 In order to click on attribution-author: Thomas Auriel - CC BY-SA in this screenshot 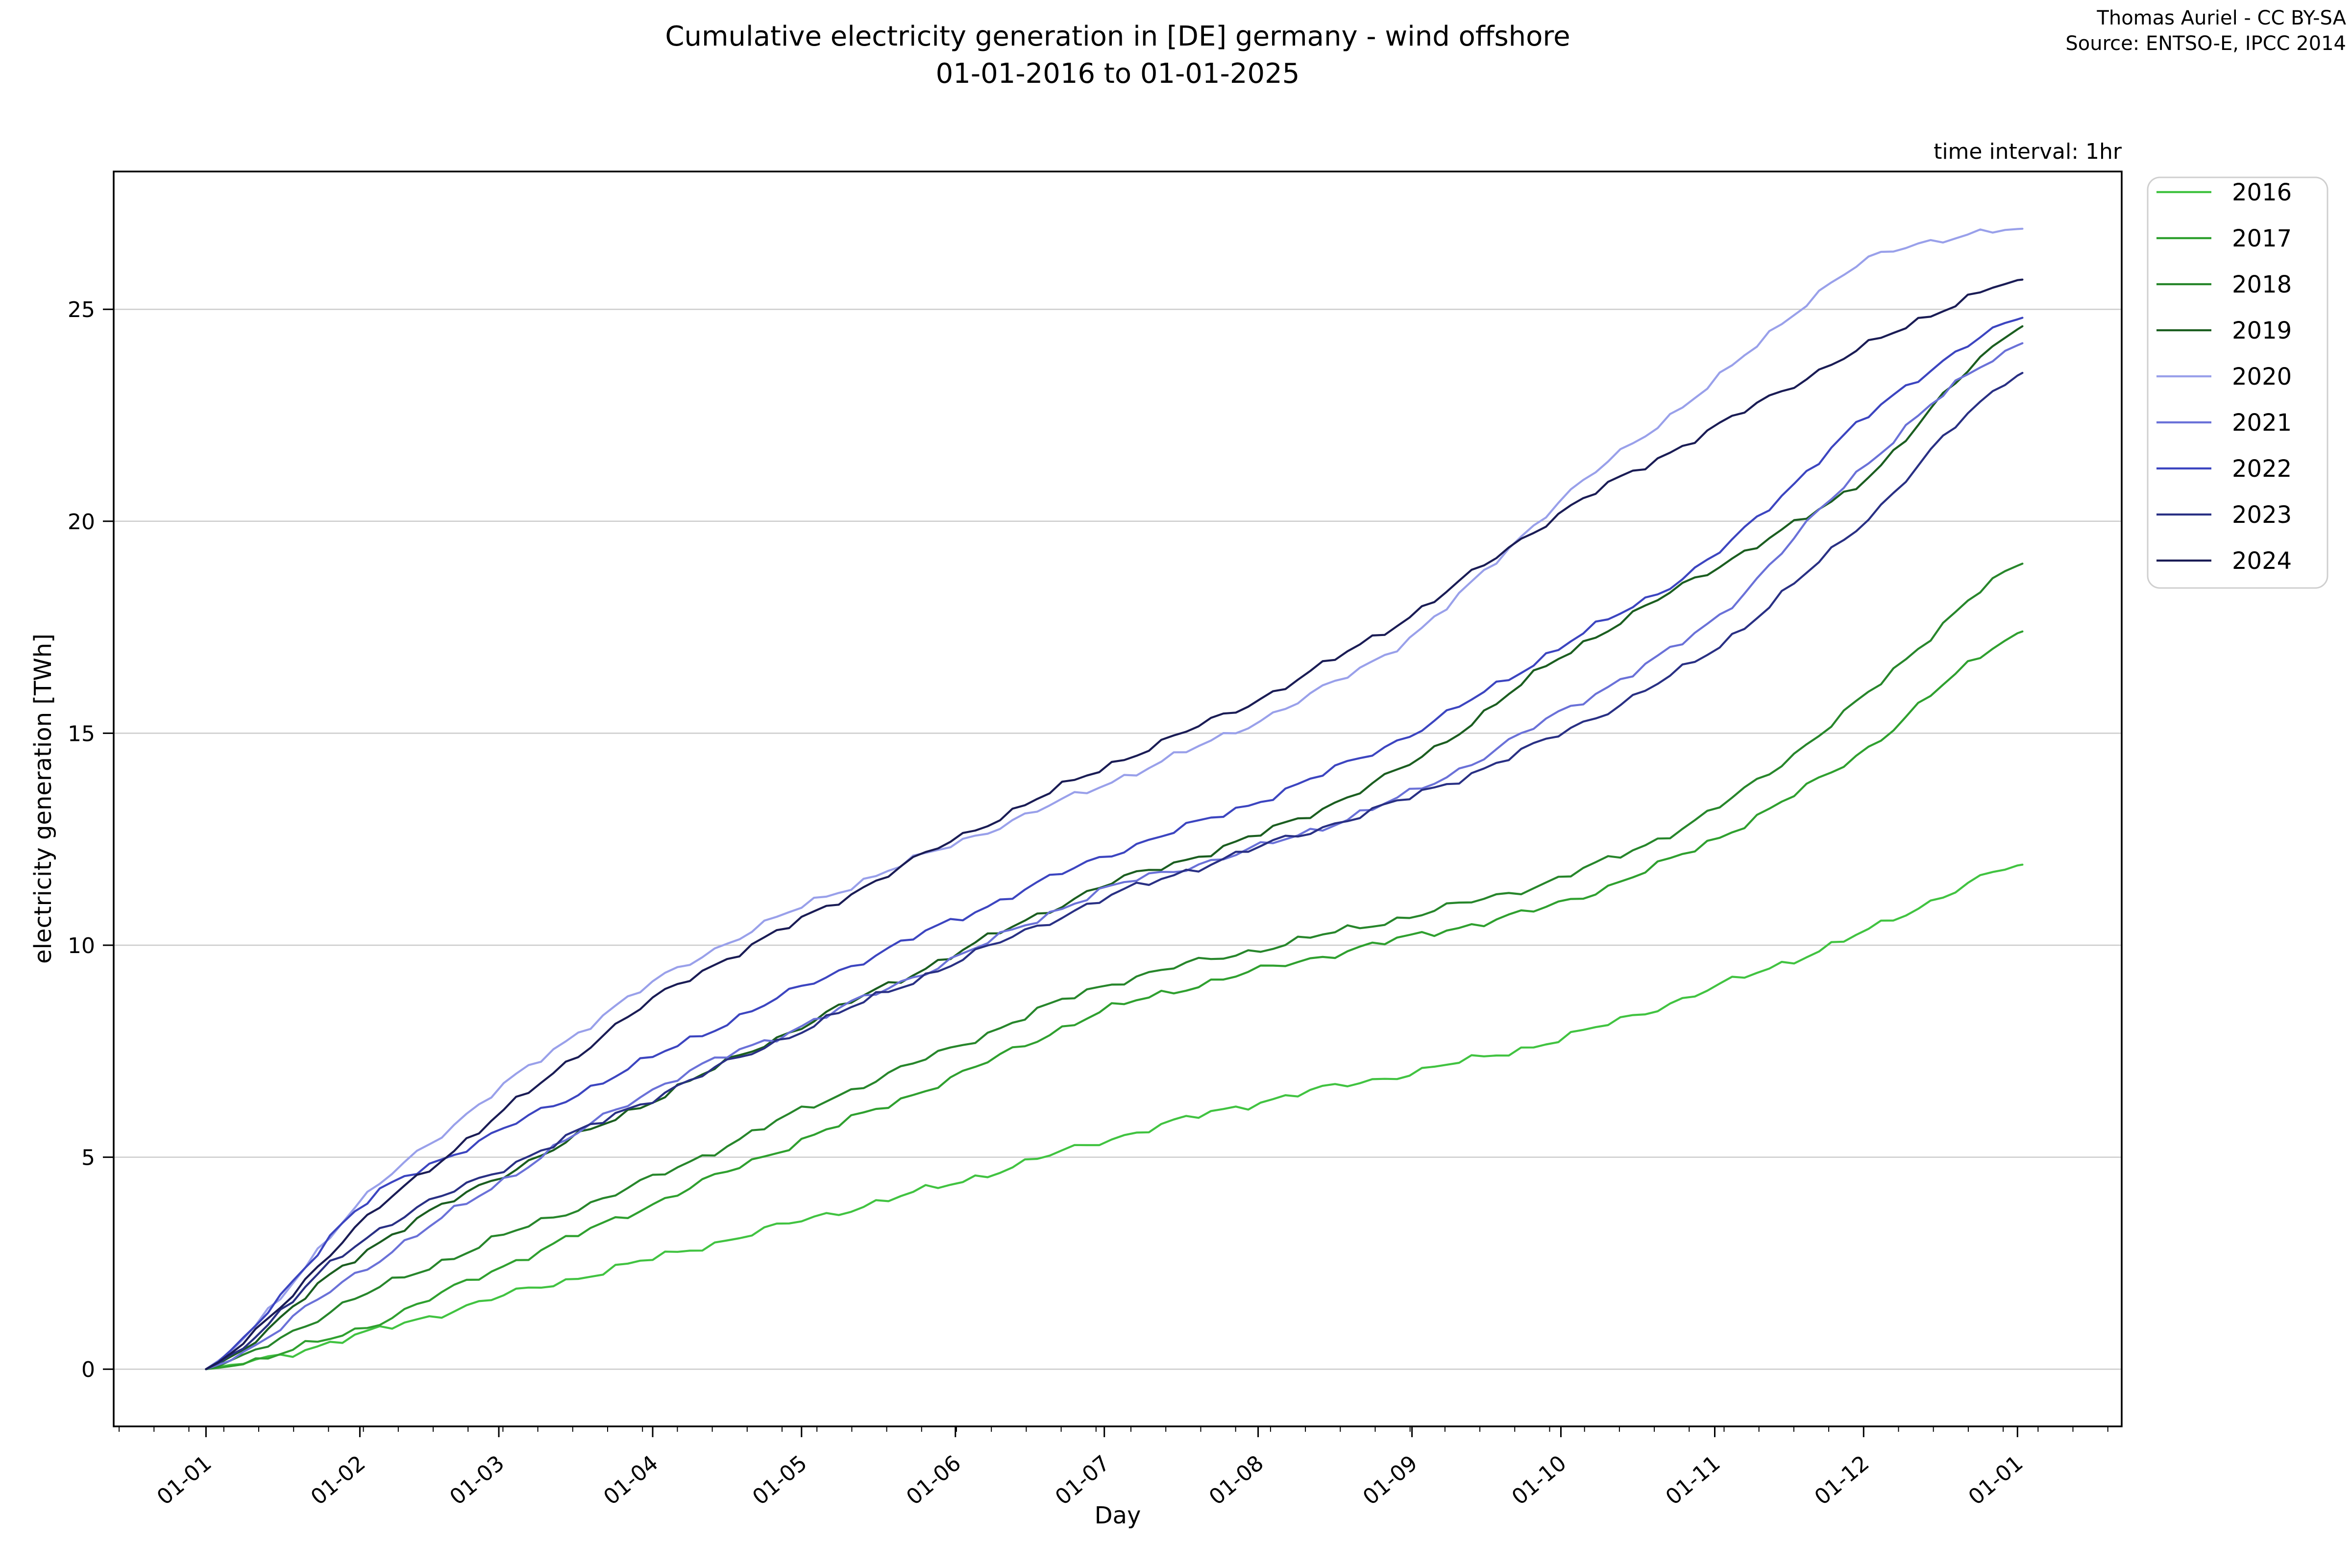, I will do `click(2221, 18)`.